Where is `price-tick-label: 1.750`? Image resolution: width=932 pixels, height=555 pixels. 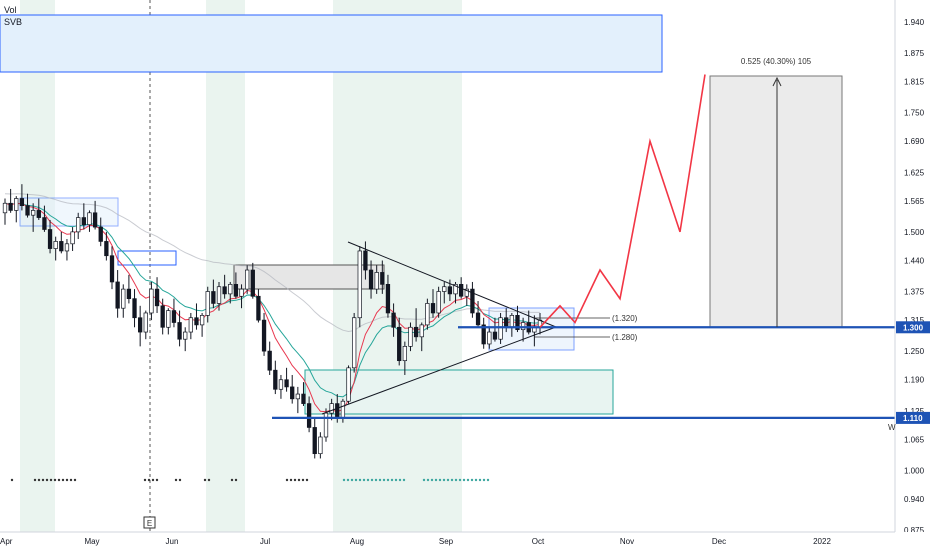
price-tick-label: 1.750 is located at coordinates (914, 113).